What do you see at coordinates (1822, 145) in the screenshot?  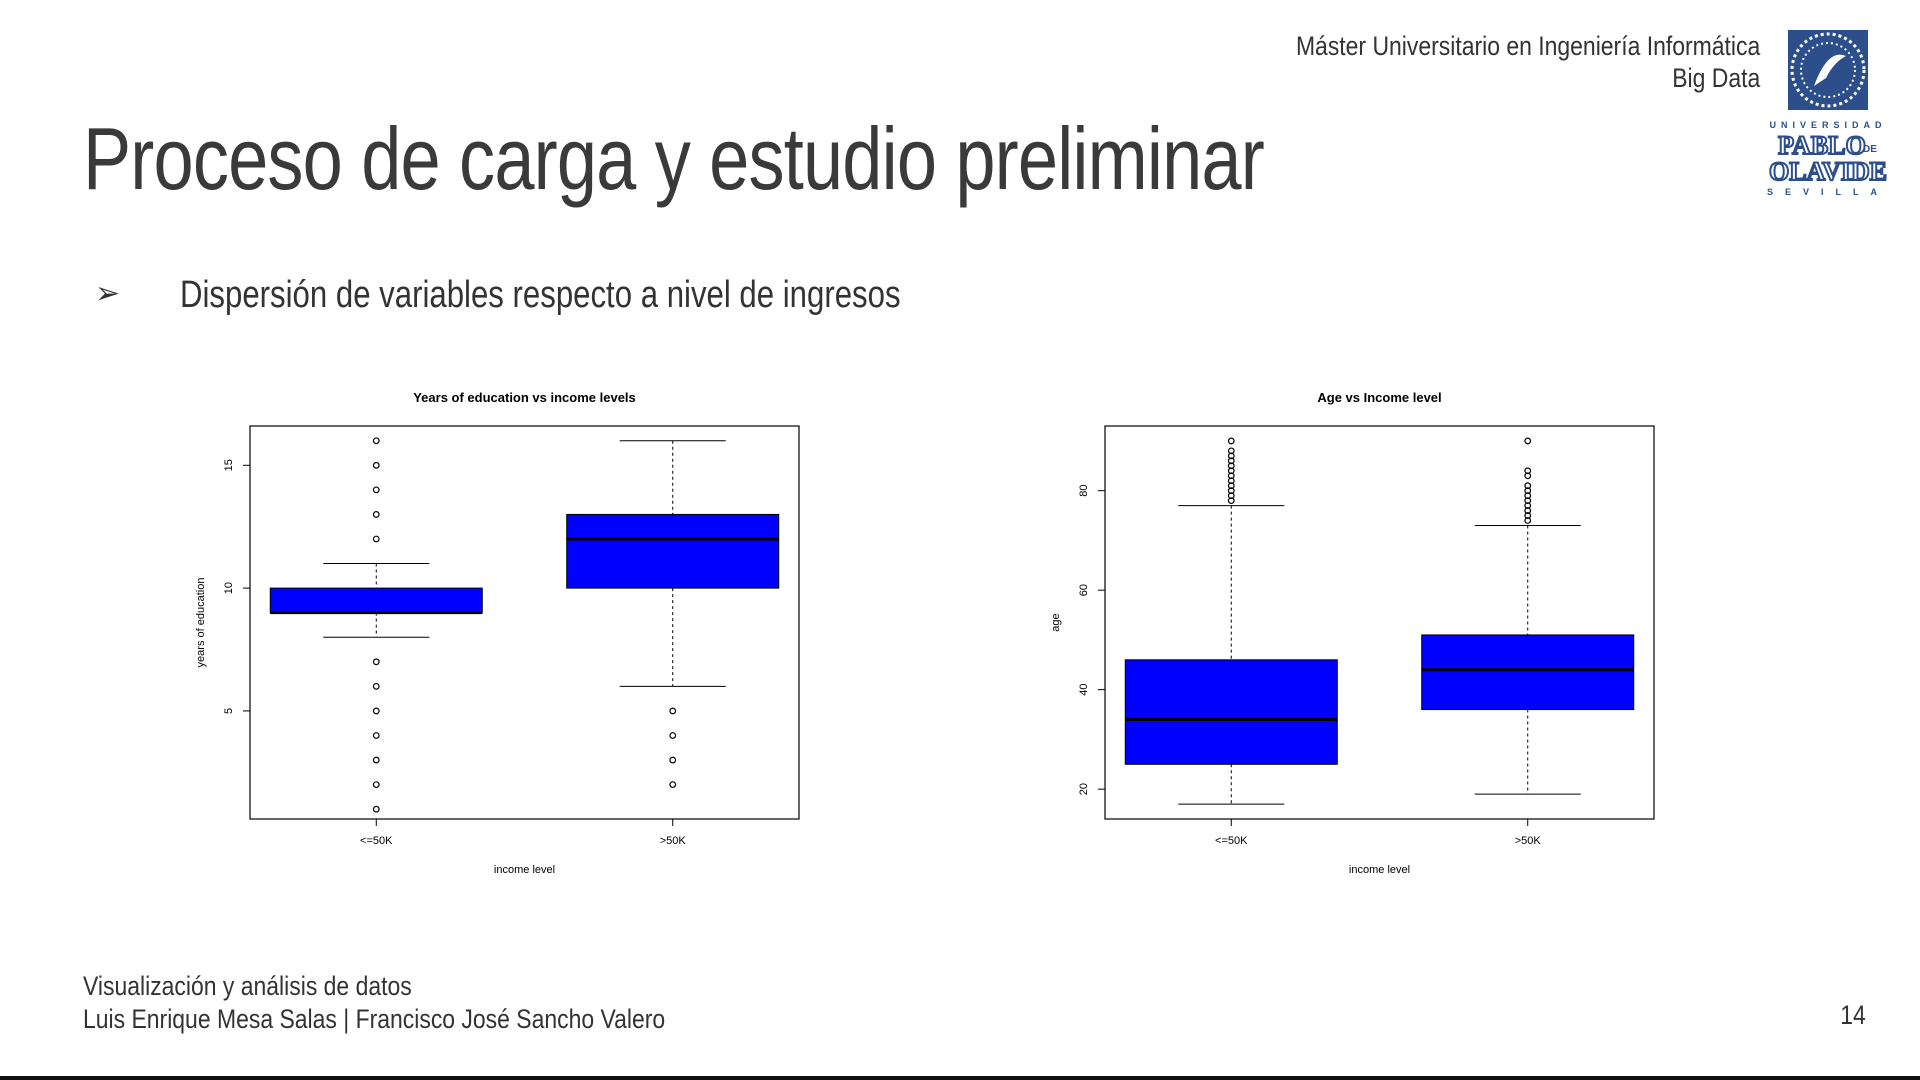 I see `logo-main-text-1: PABLO` at bounding box center [1822, 145].